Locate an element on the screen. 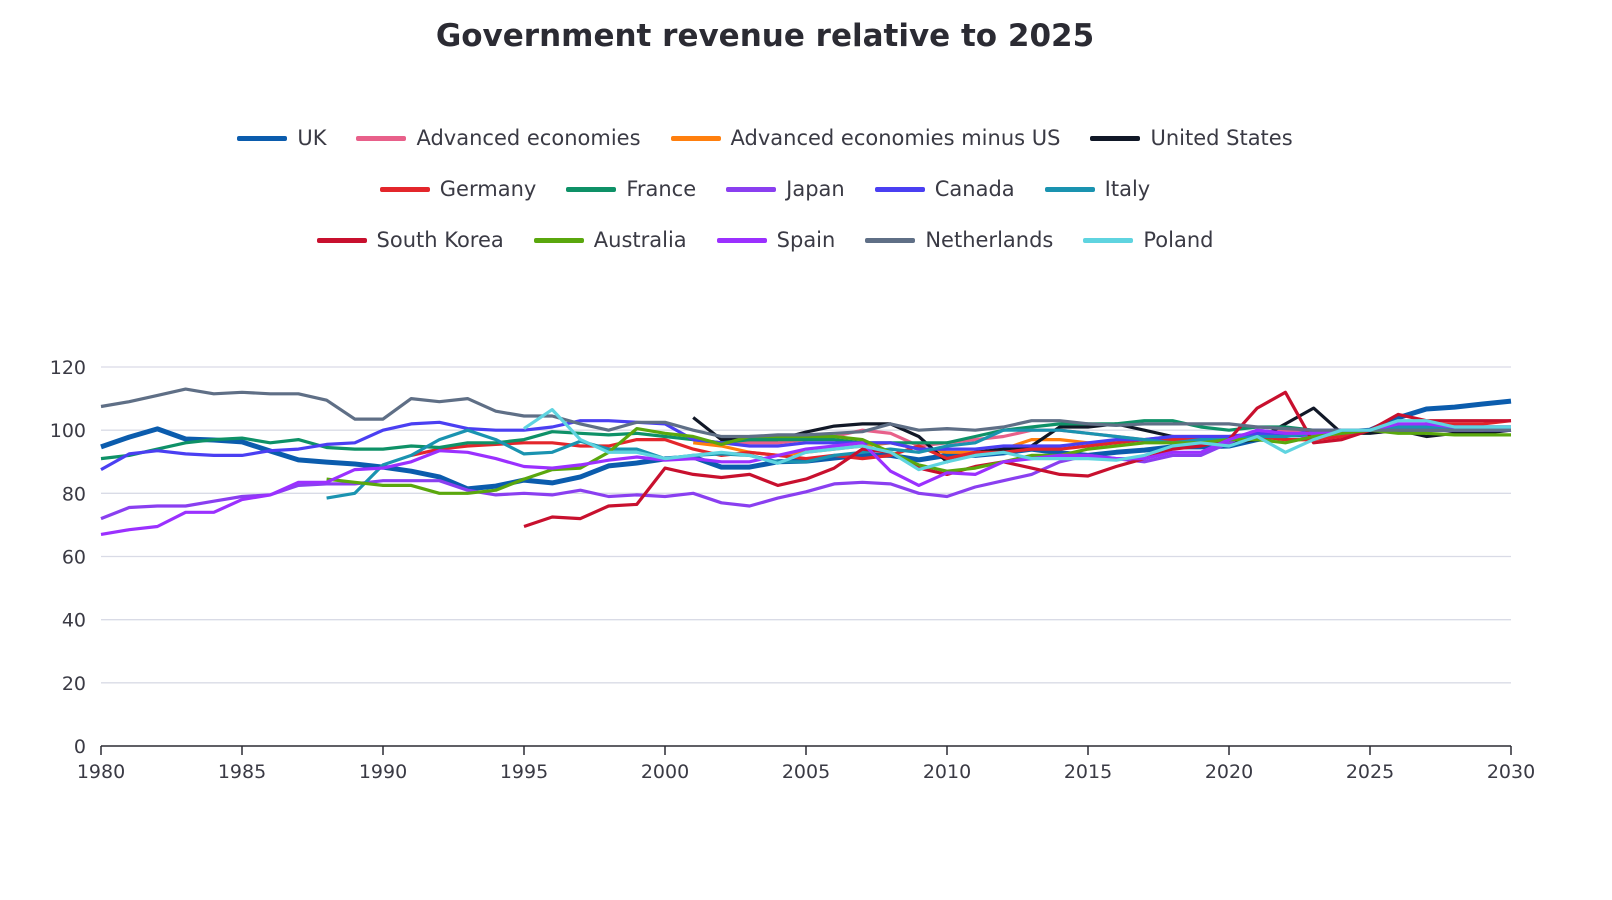 This screenshot has width=1612, height=900. legend-label: Netherlands is located at coordinates (989, 240).